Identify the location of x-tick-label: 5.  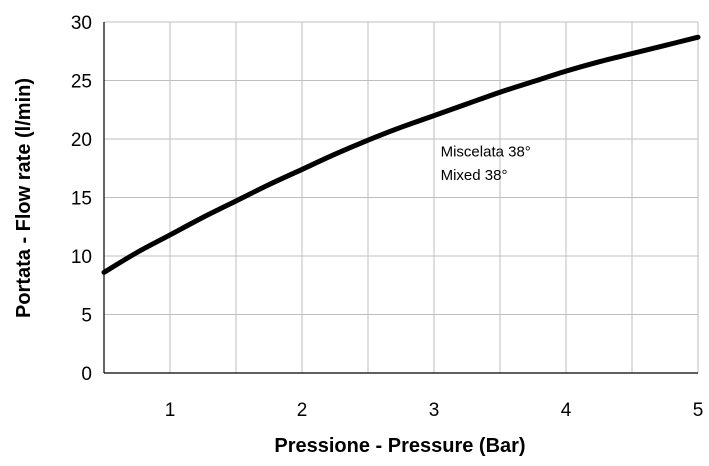
(698, 410).